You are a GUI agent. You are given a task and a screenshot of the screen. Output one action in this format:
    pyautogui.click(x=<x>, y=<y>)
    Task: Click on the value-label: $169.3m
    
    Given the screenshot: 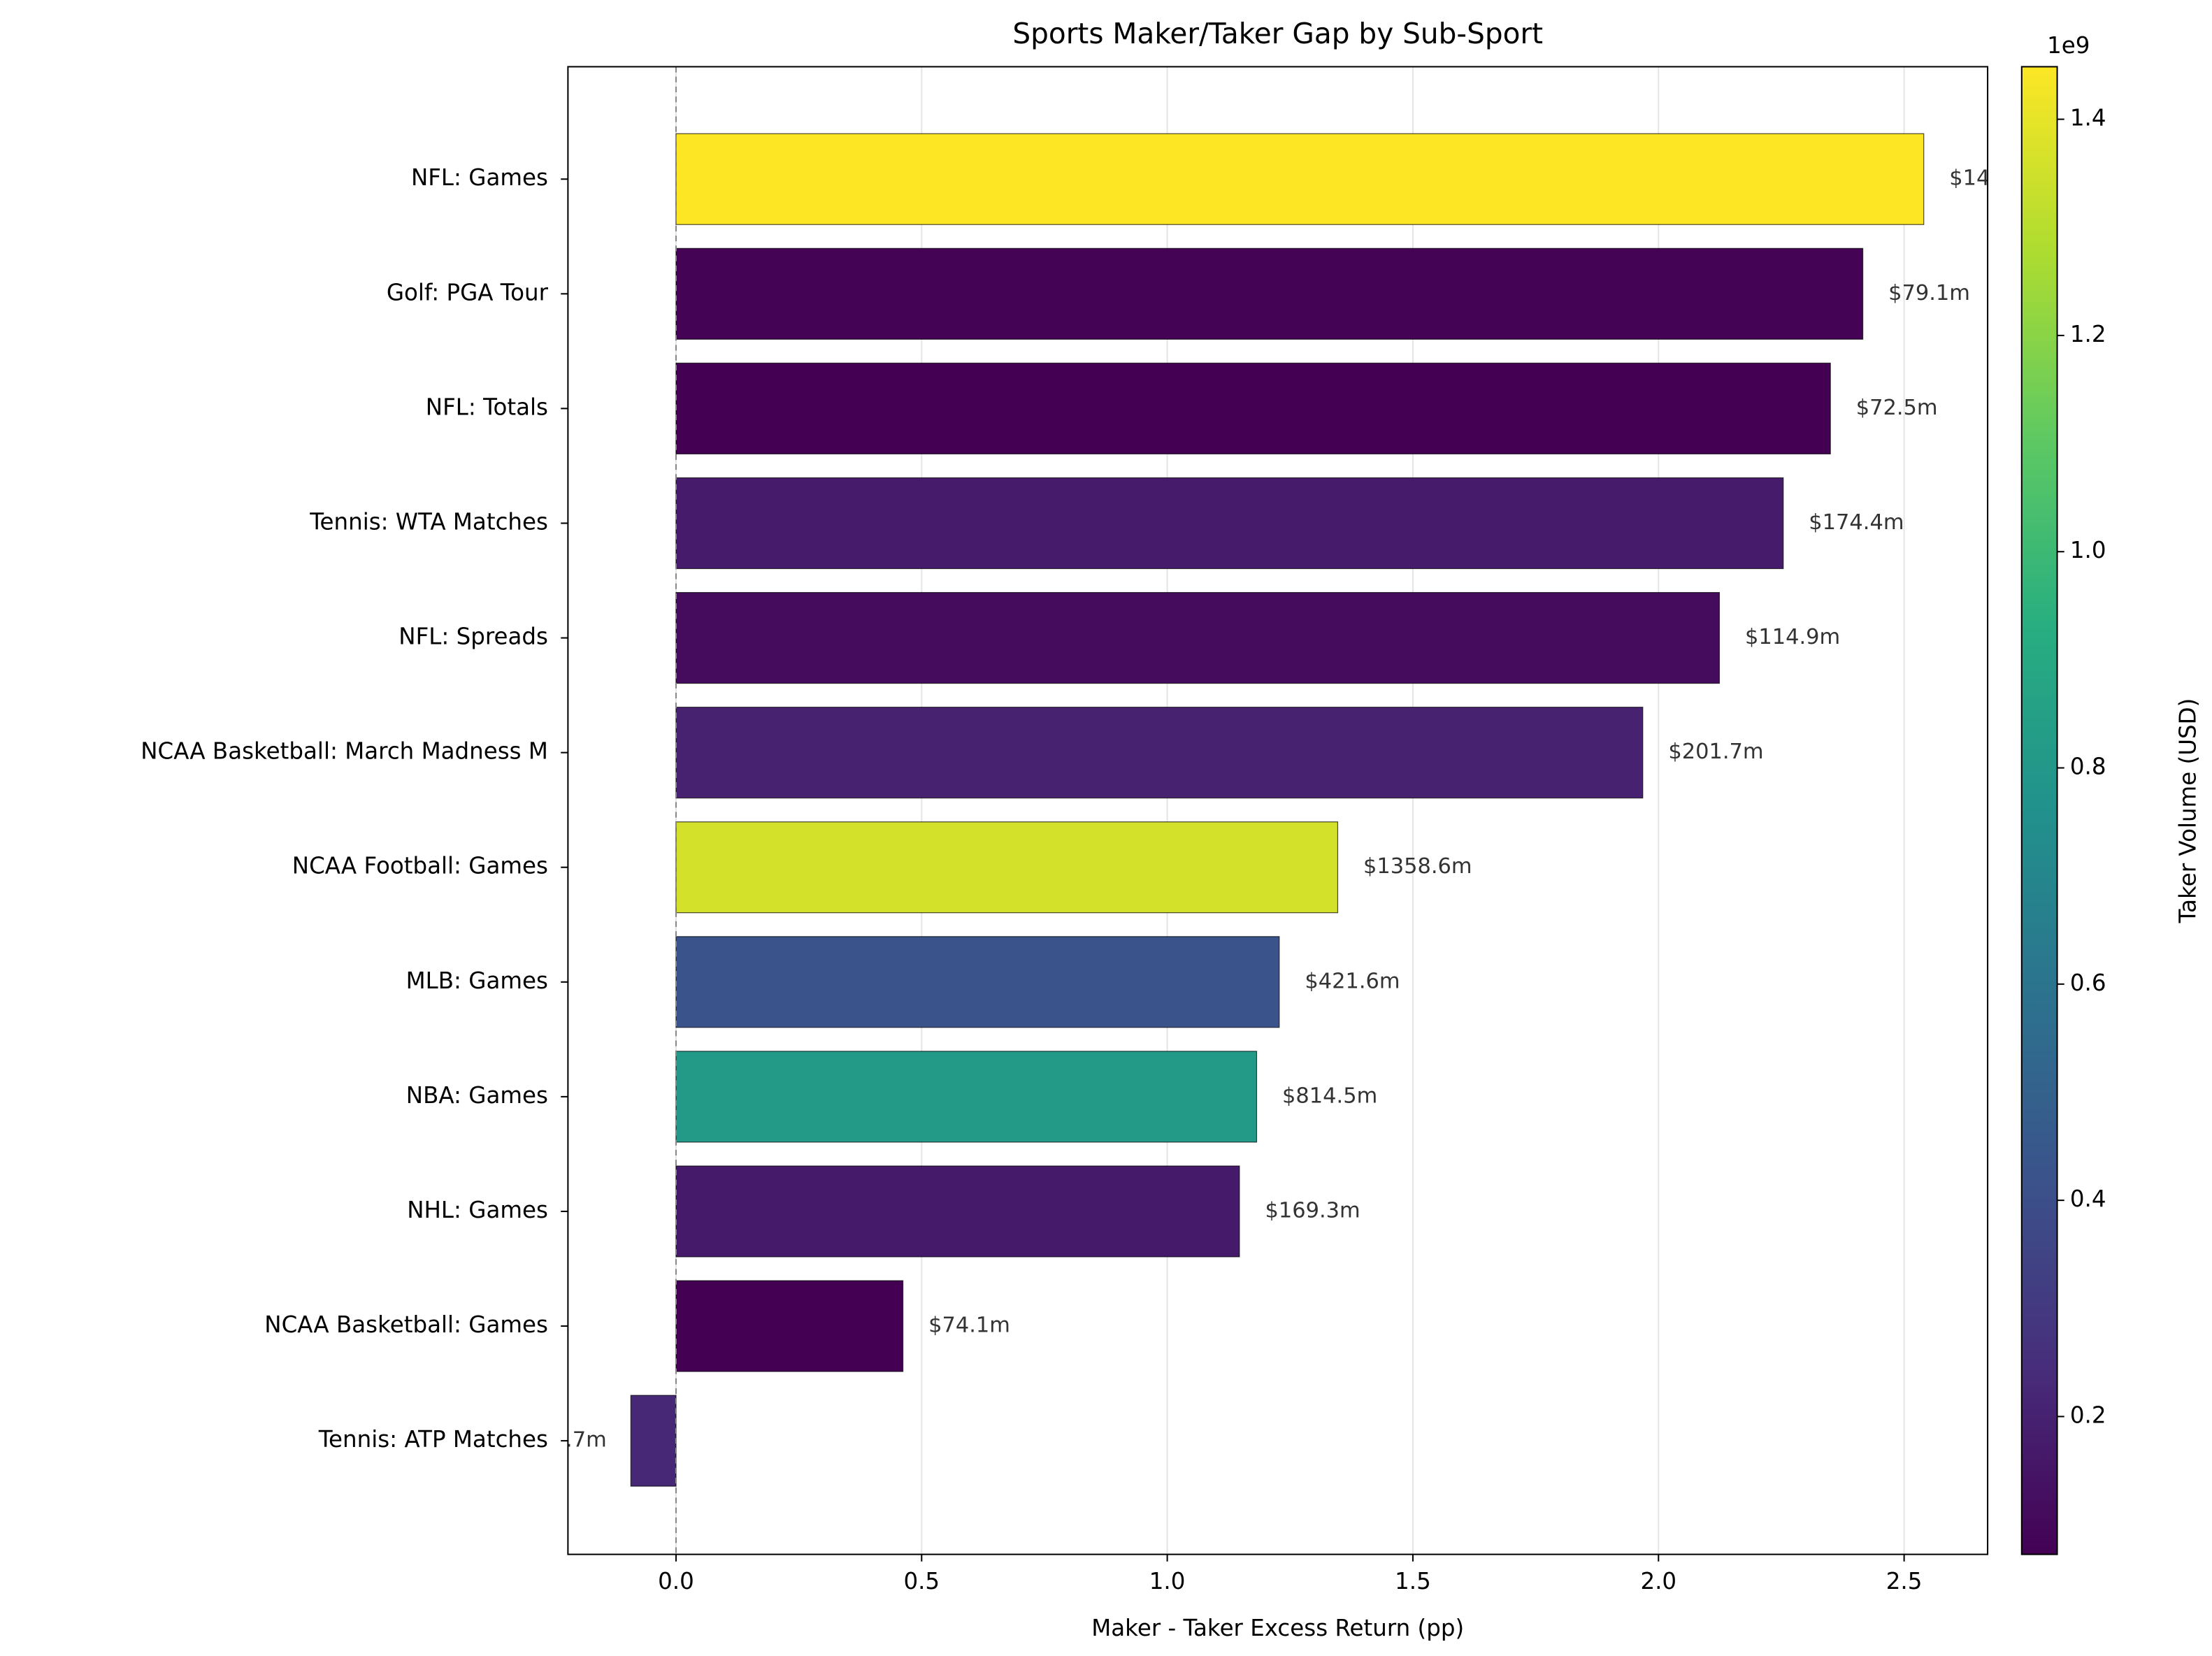 What is the action you would take?
    pyautogui.click(x=1312, y=1210)
    